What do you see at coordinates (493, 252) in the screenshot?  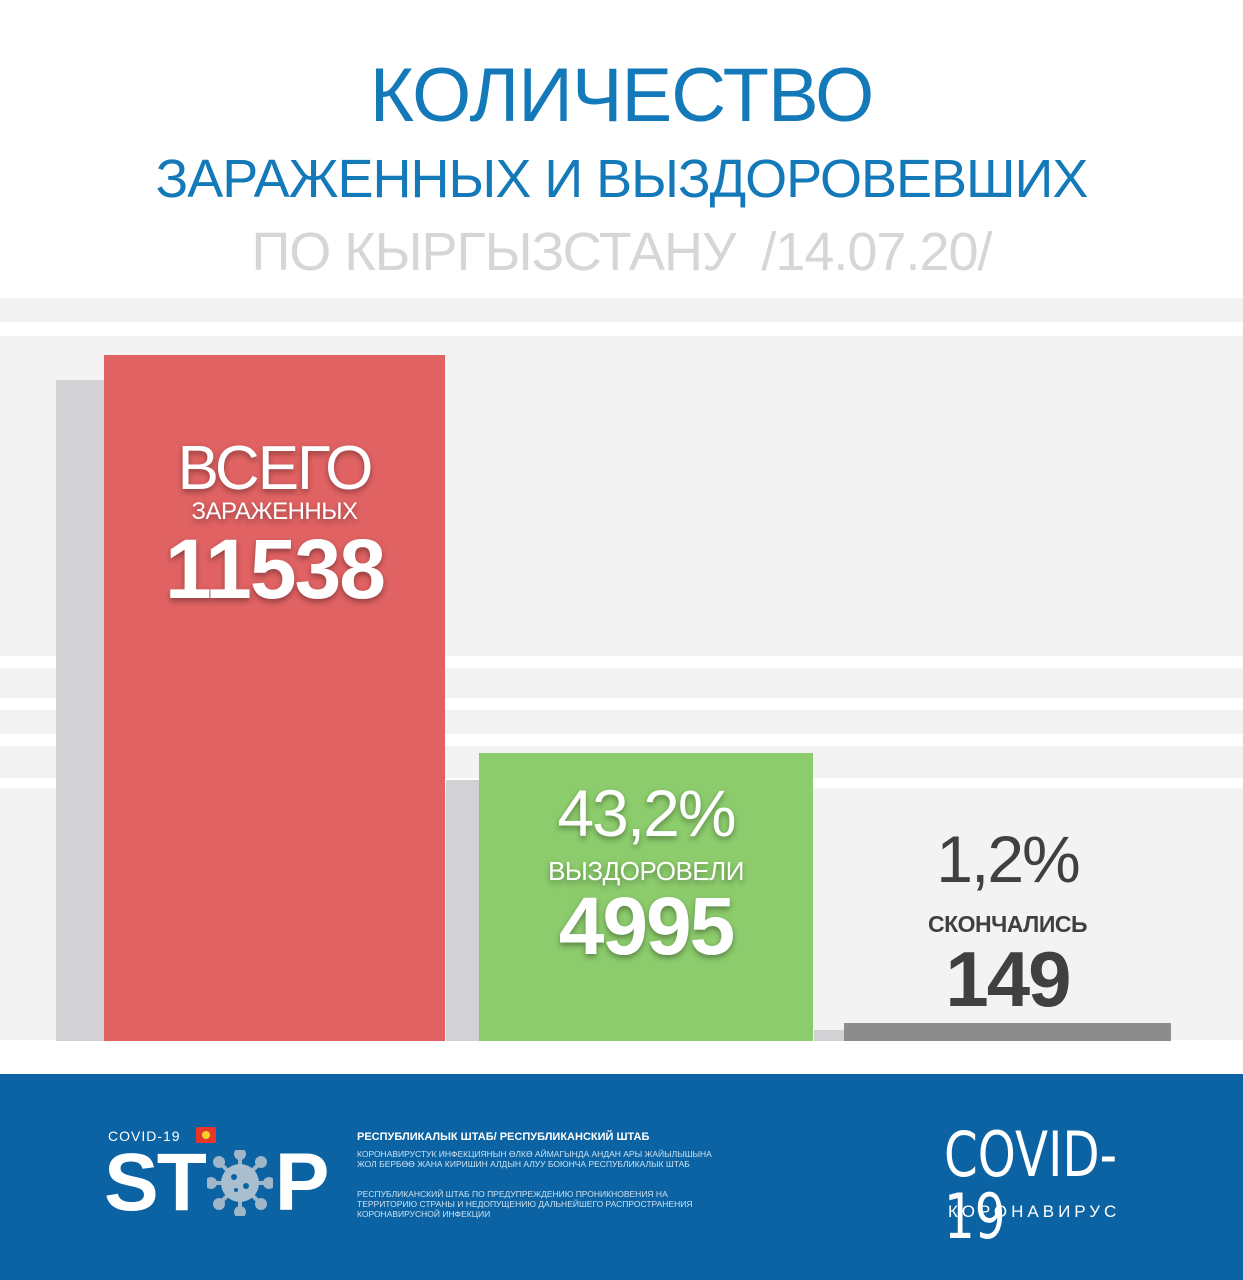 I see `country-label: ПО КЫРГЫЗСТАНУ` at bounding box center [493, 252].